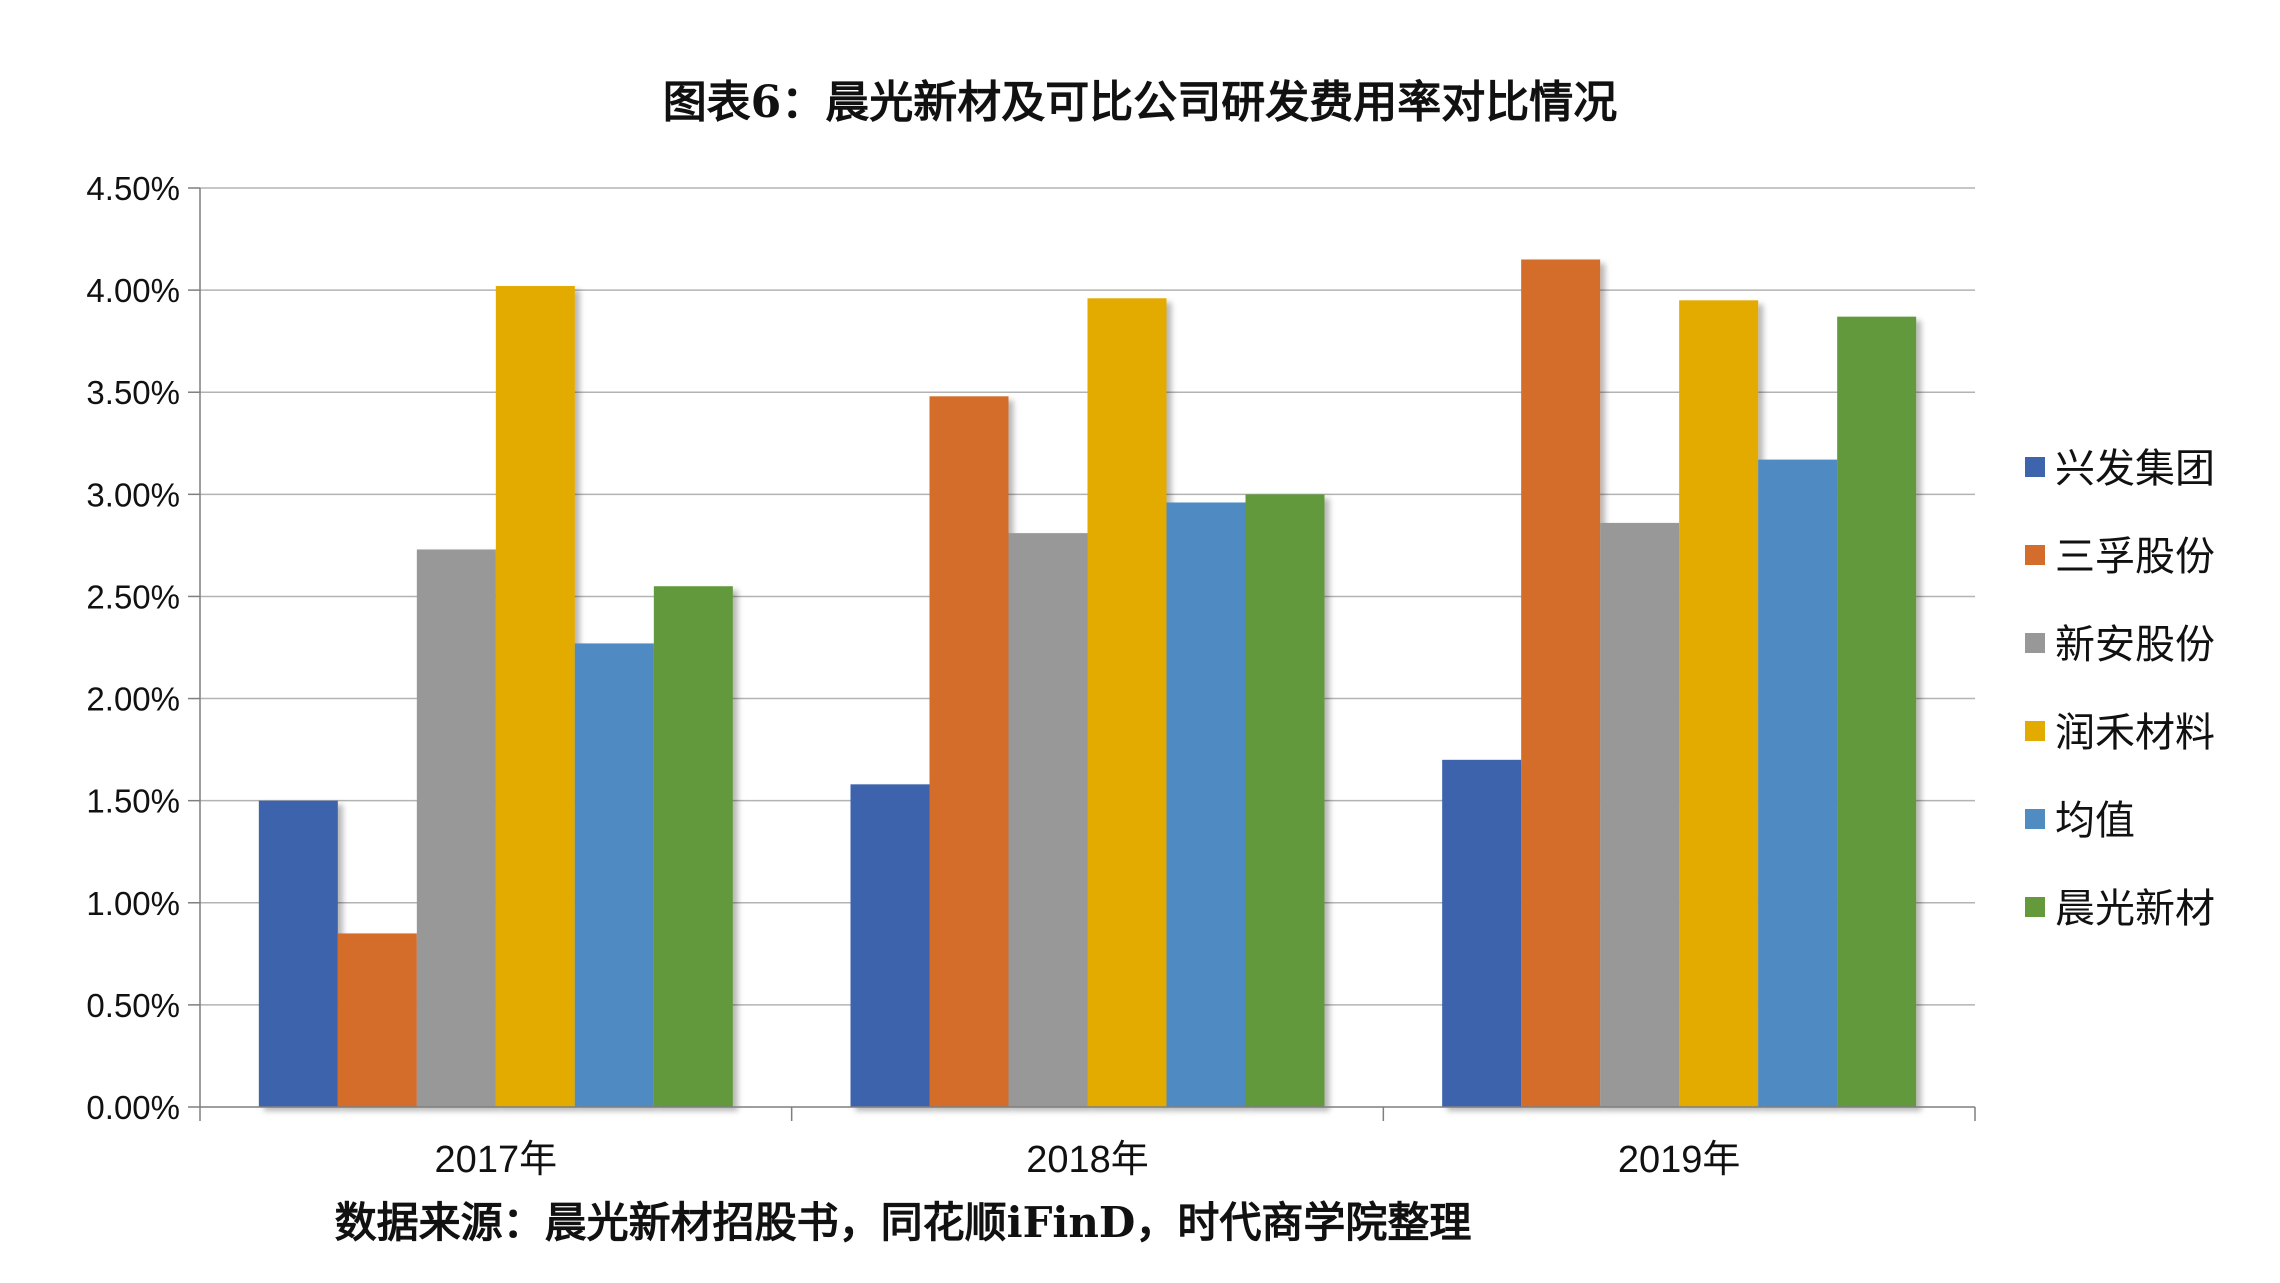 The image size is (2280, 1283). I want to click on y-tick-label: 3.50%, so click(133, 392).